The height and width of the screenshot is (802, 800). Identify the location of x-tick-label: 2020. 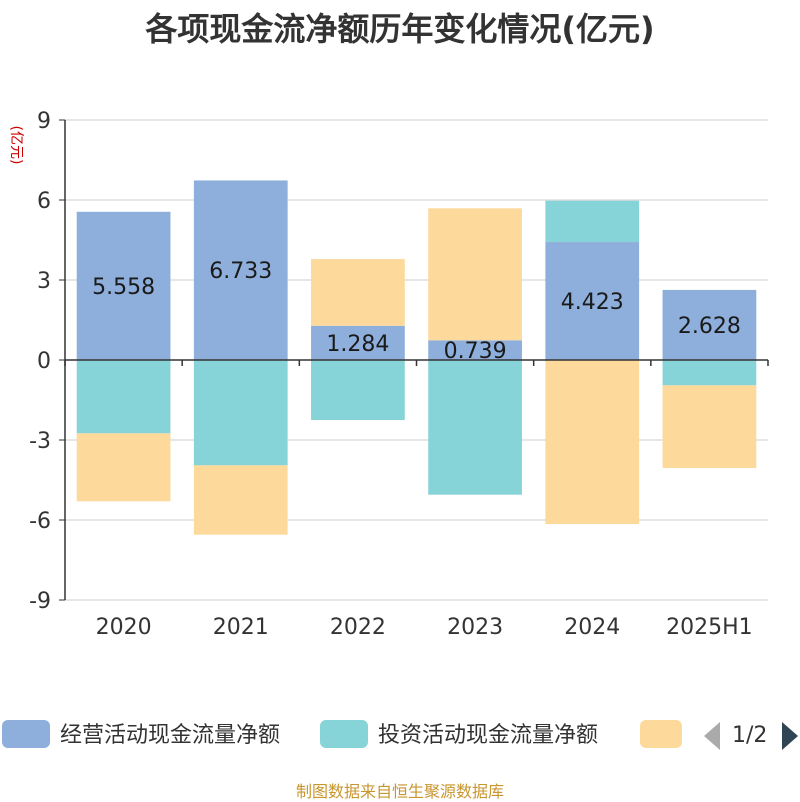
(124, 627).